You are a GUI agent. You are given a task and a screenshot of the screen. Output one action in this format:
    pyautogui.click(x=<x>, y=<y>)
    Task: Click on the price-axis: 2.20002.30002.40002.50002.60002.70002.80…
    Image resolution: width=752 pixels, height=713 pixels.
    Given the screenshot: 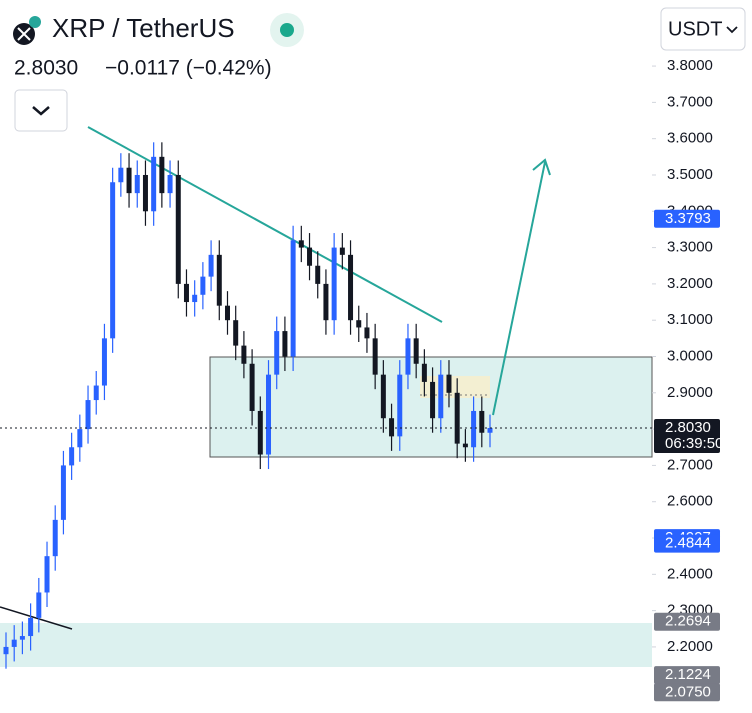 What is the action you would take?
    pyautogui.click(x=687, y=379)
    